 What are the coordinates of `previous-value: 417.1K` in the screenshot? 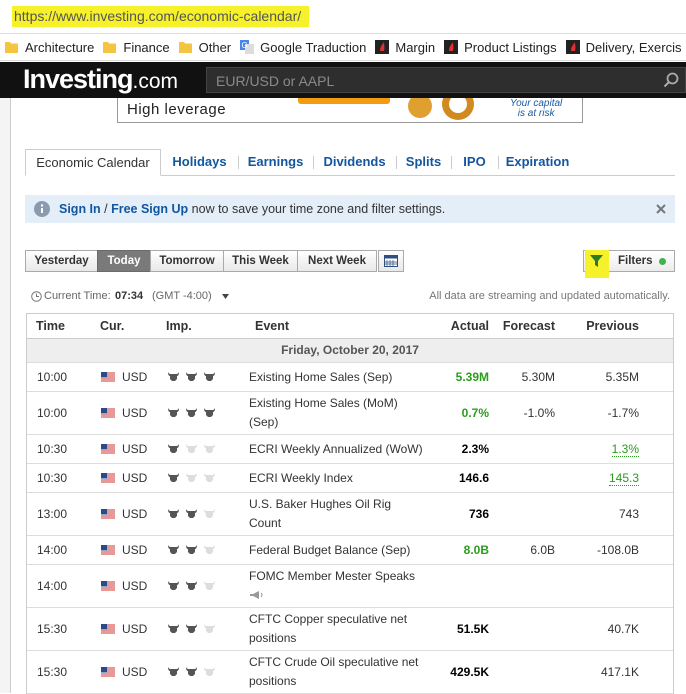 It's located at (619, 671).